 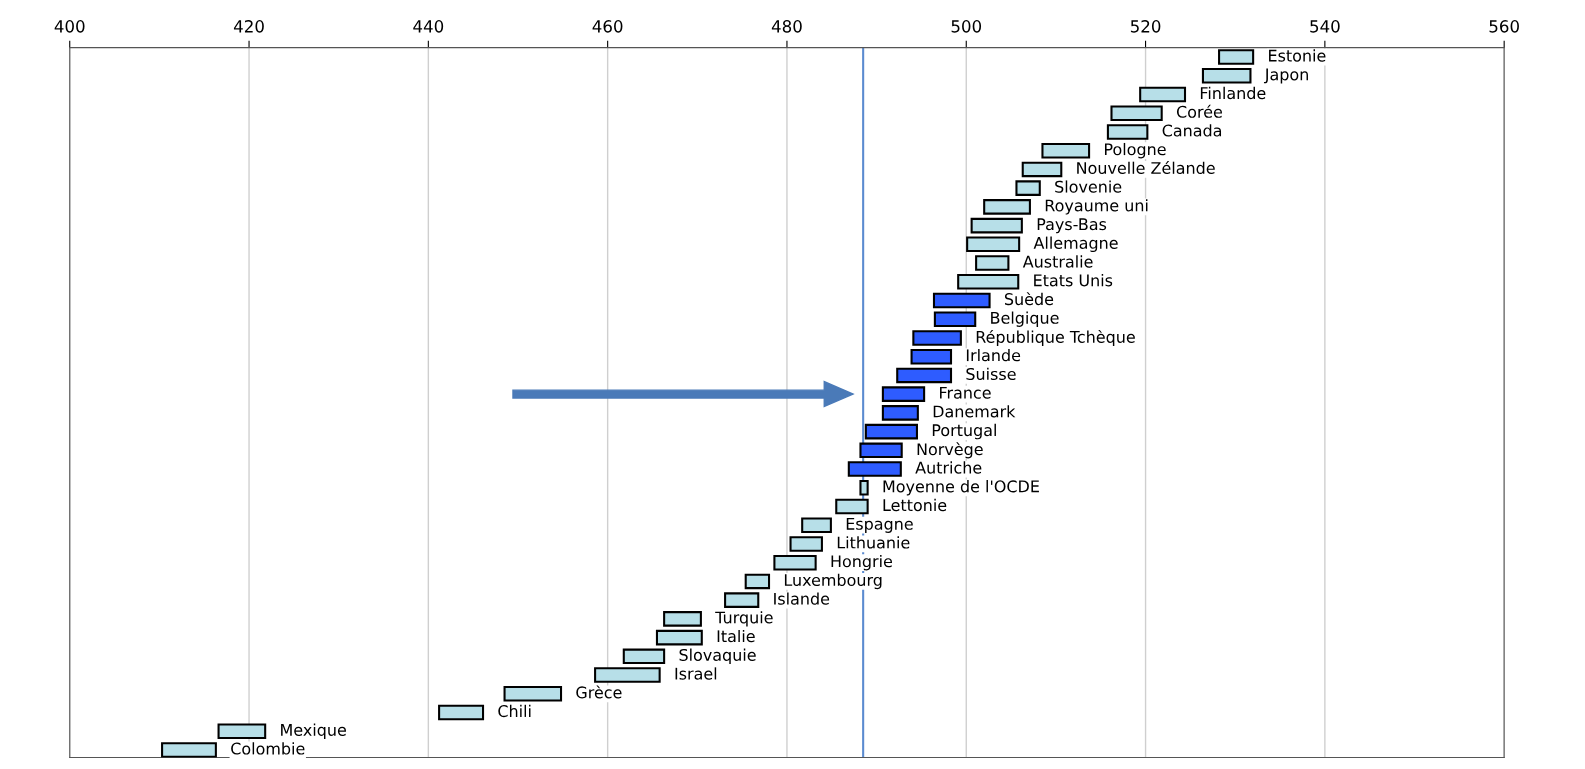 I want to click on y-tick-label: Etats Unis, so click(x=1073, y=280).